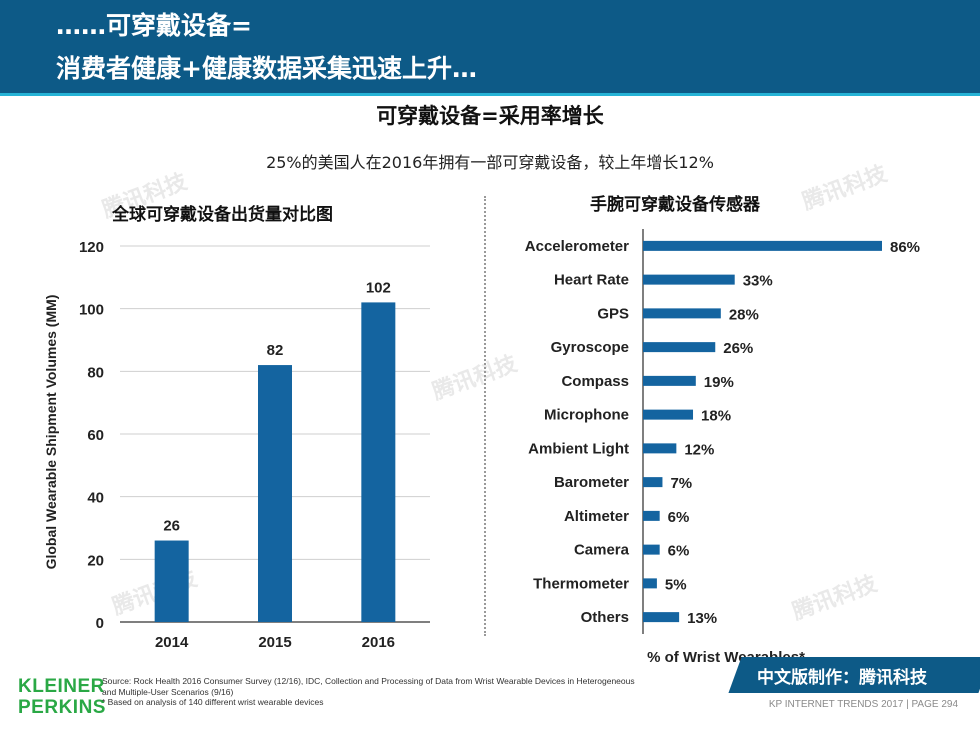 Image resolution: width=980 pixels, height=735 pixels. What do you see at coordinates (51, 432) in the screenshot?
I see `y-axis-label: Global Wearable Shipment Volumes (MM)` at bounding box center [51, 432].